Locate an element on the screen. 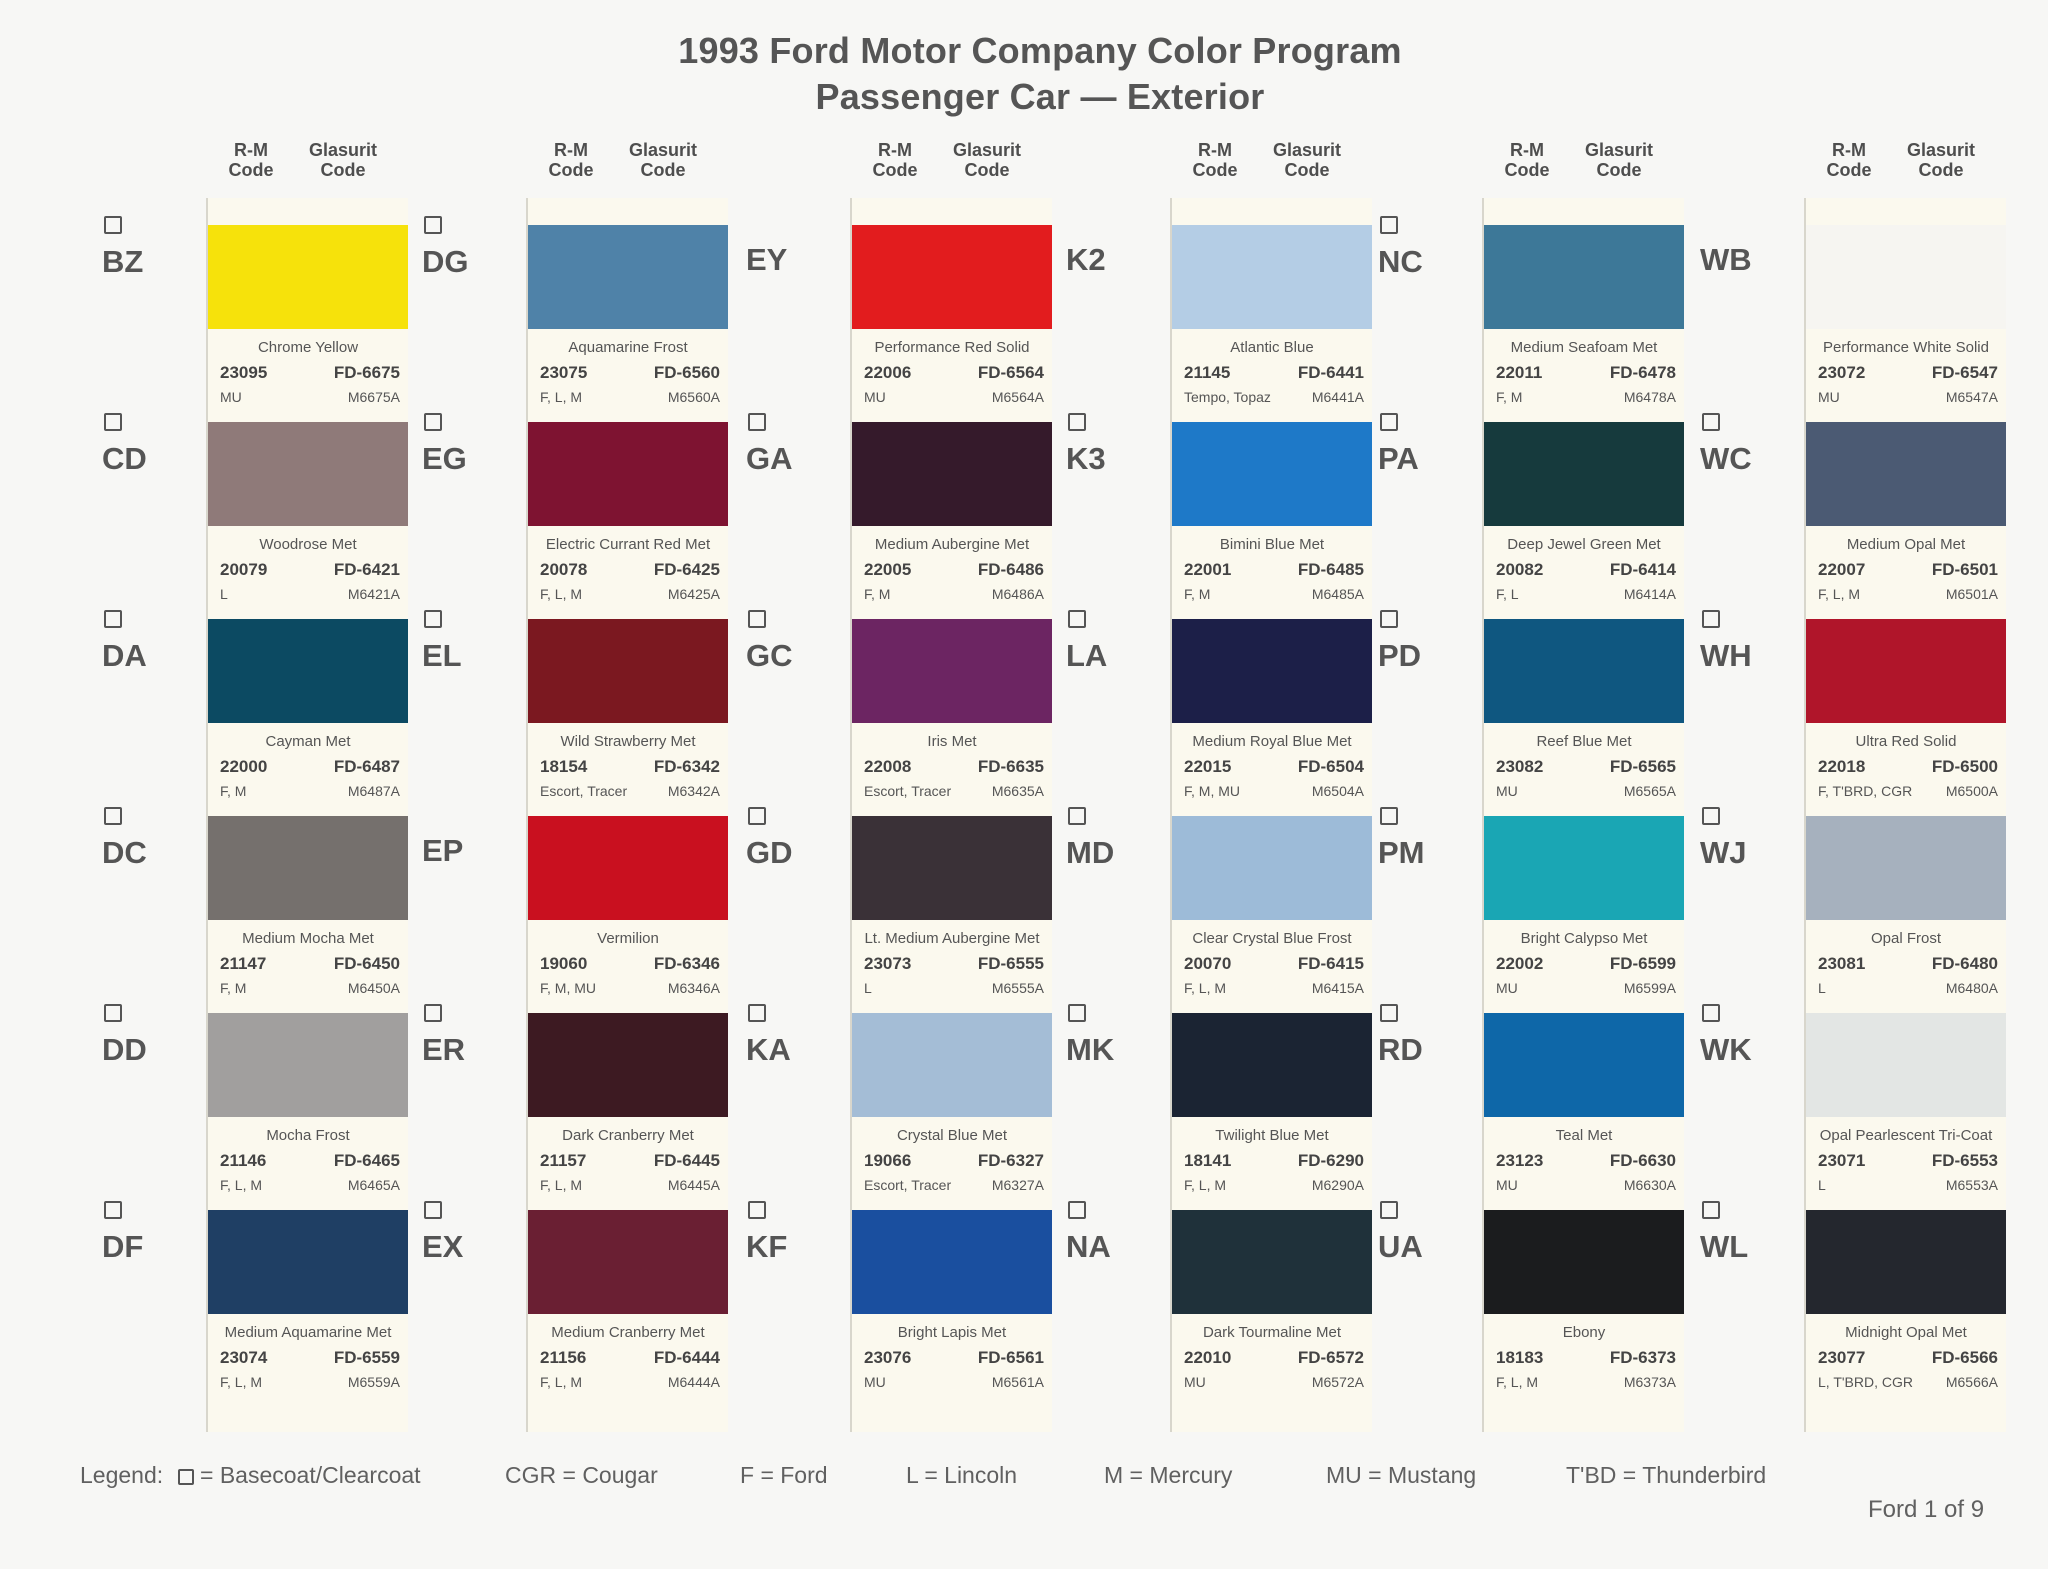 This screenshot has height=1569, width=2048. rm-code: 20082 is located at coordinates (1520, 569).